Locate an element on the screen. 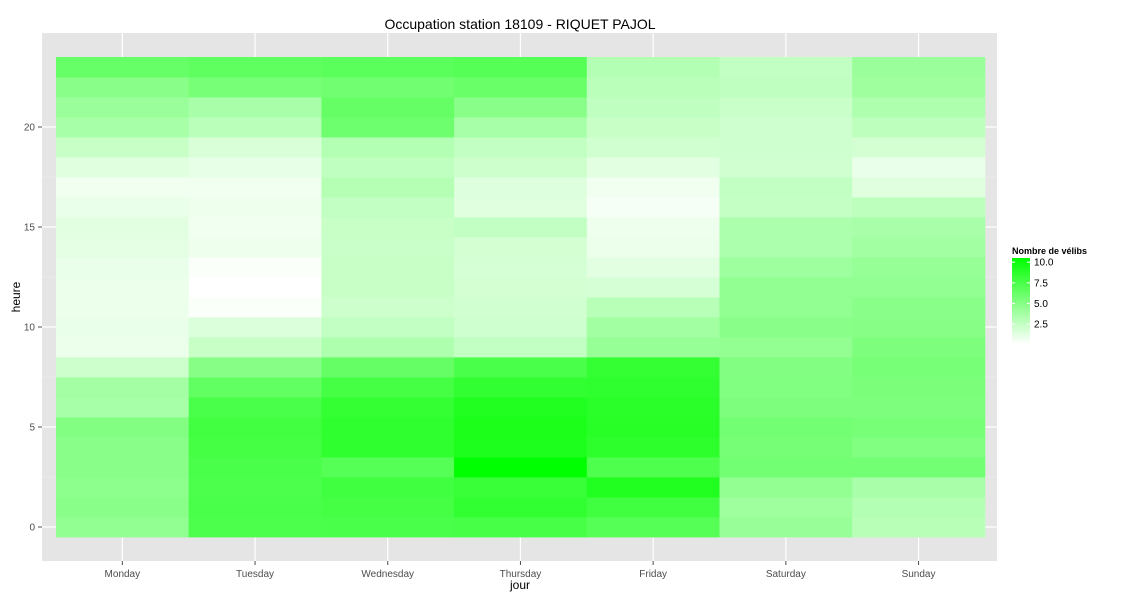 The image size is (1125, 600). y-tick-label: 0 is located at coordinates (32, 528).